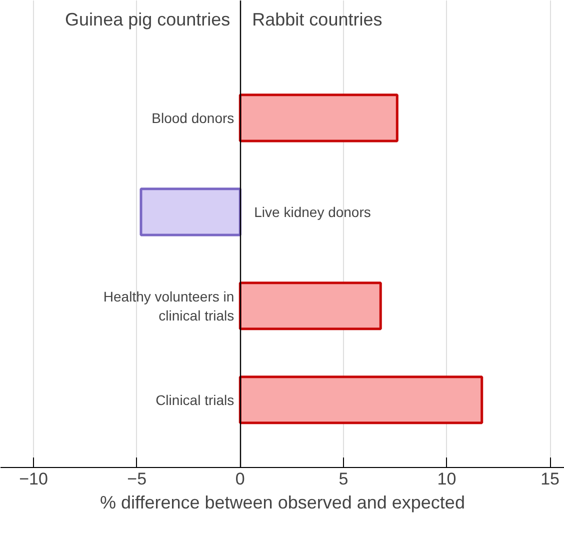 The width and height of the screenshot is (564, 550). What do you see at coordinates (312, 212) in the screenshot?
I see `y-tick-label: Live kidney donors` at bounding box center [312, 212].